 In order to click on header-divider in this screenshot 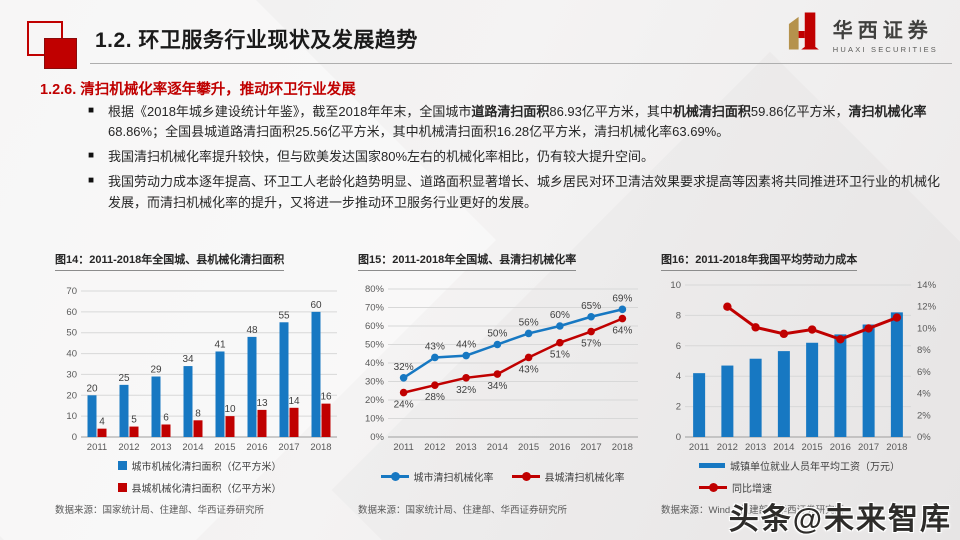, I will do `click(521, 63)`.